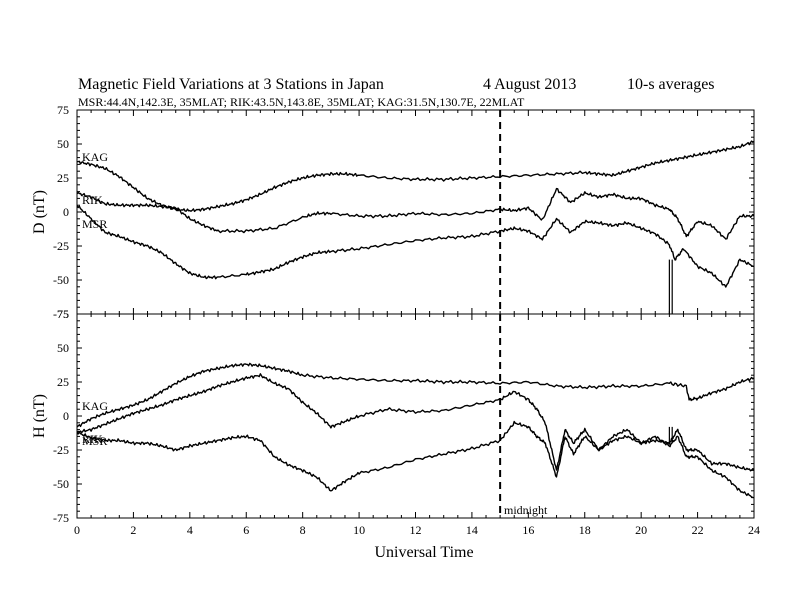  I want to click on ytick-label-d-3: 0, so click(66, 212).